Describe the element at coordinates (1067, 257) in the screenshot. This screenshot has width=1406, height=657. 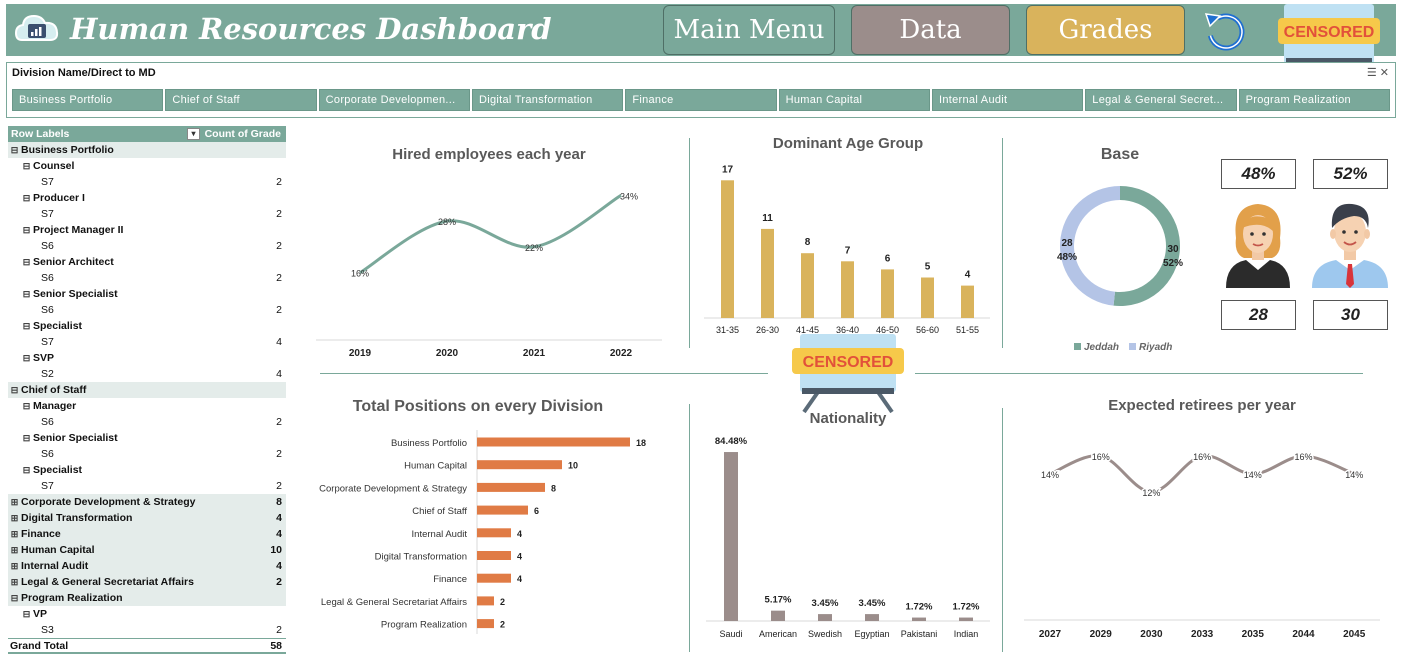
I see `base-pct-label: 48%` at that location.